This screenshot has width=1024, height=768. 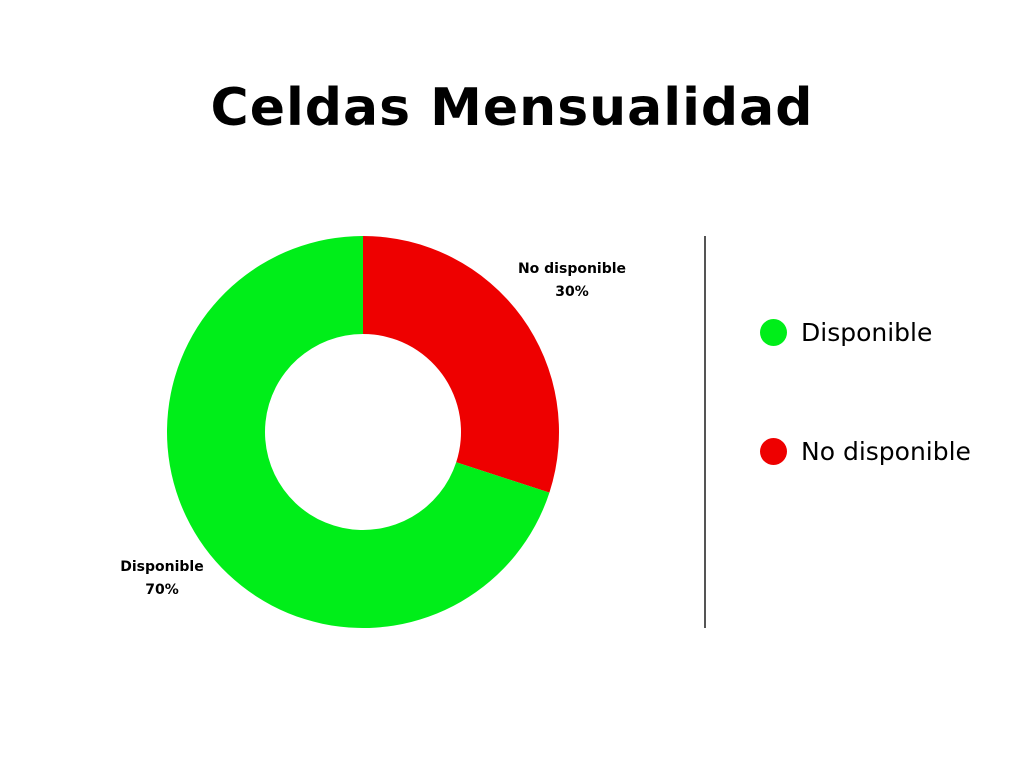 What do you see at coordinates (162, 567) in the screenshot?
I see `slice-label-name: Disponible` at bounding box center [162, 567].